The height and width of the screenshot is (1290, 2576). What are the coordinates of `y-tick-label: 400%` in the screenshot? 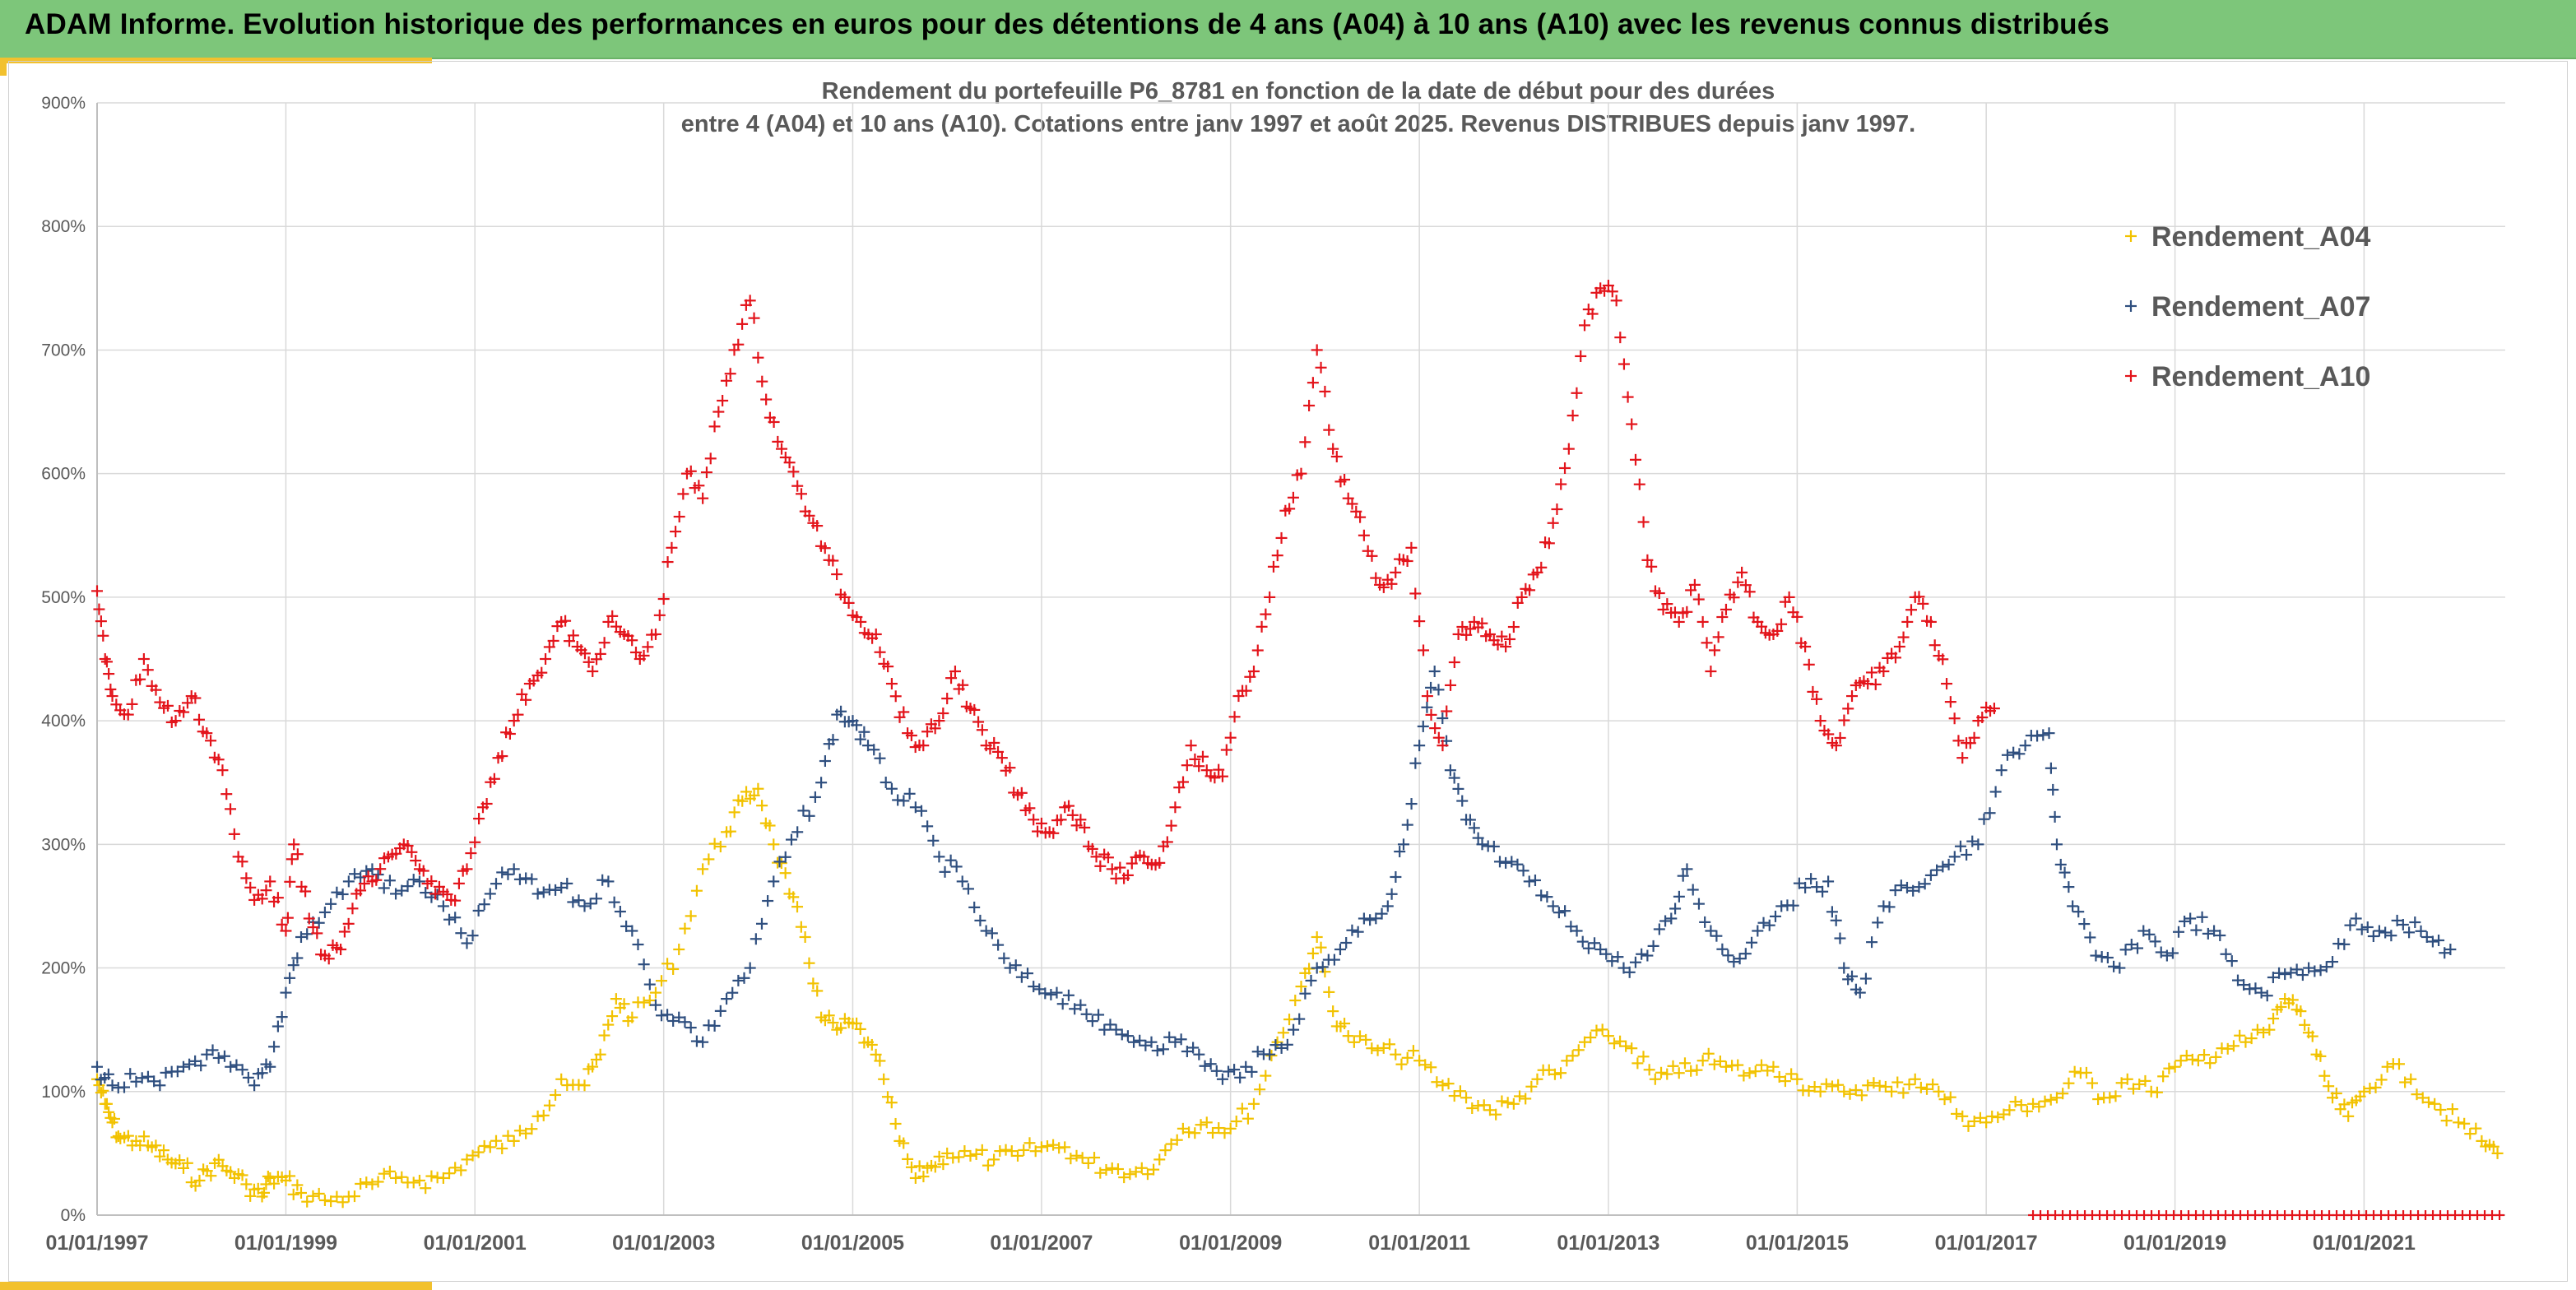 It's located at (64, 721).